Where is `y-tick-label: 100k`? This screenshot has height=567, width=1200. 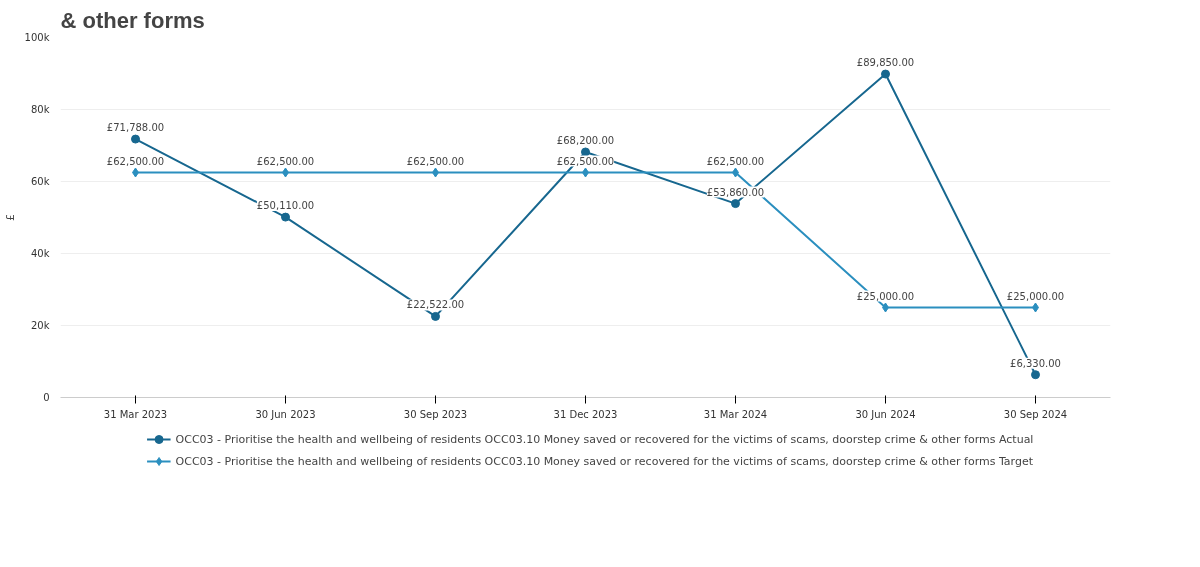
y-tick-label: 100k is located at coordinates (37, 37).